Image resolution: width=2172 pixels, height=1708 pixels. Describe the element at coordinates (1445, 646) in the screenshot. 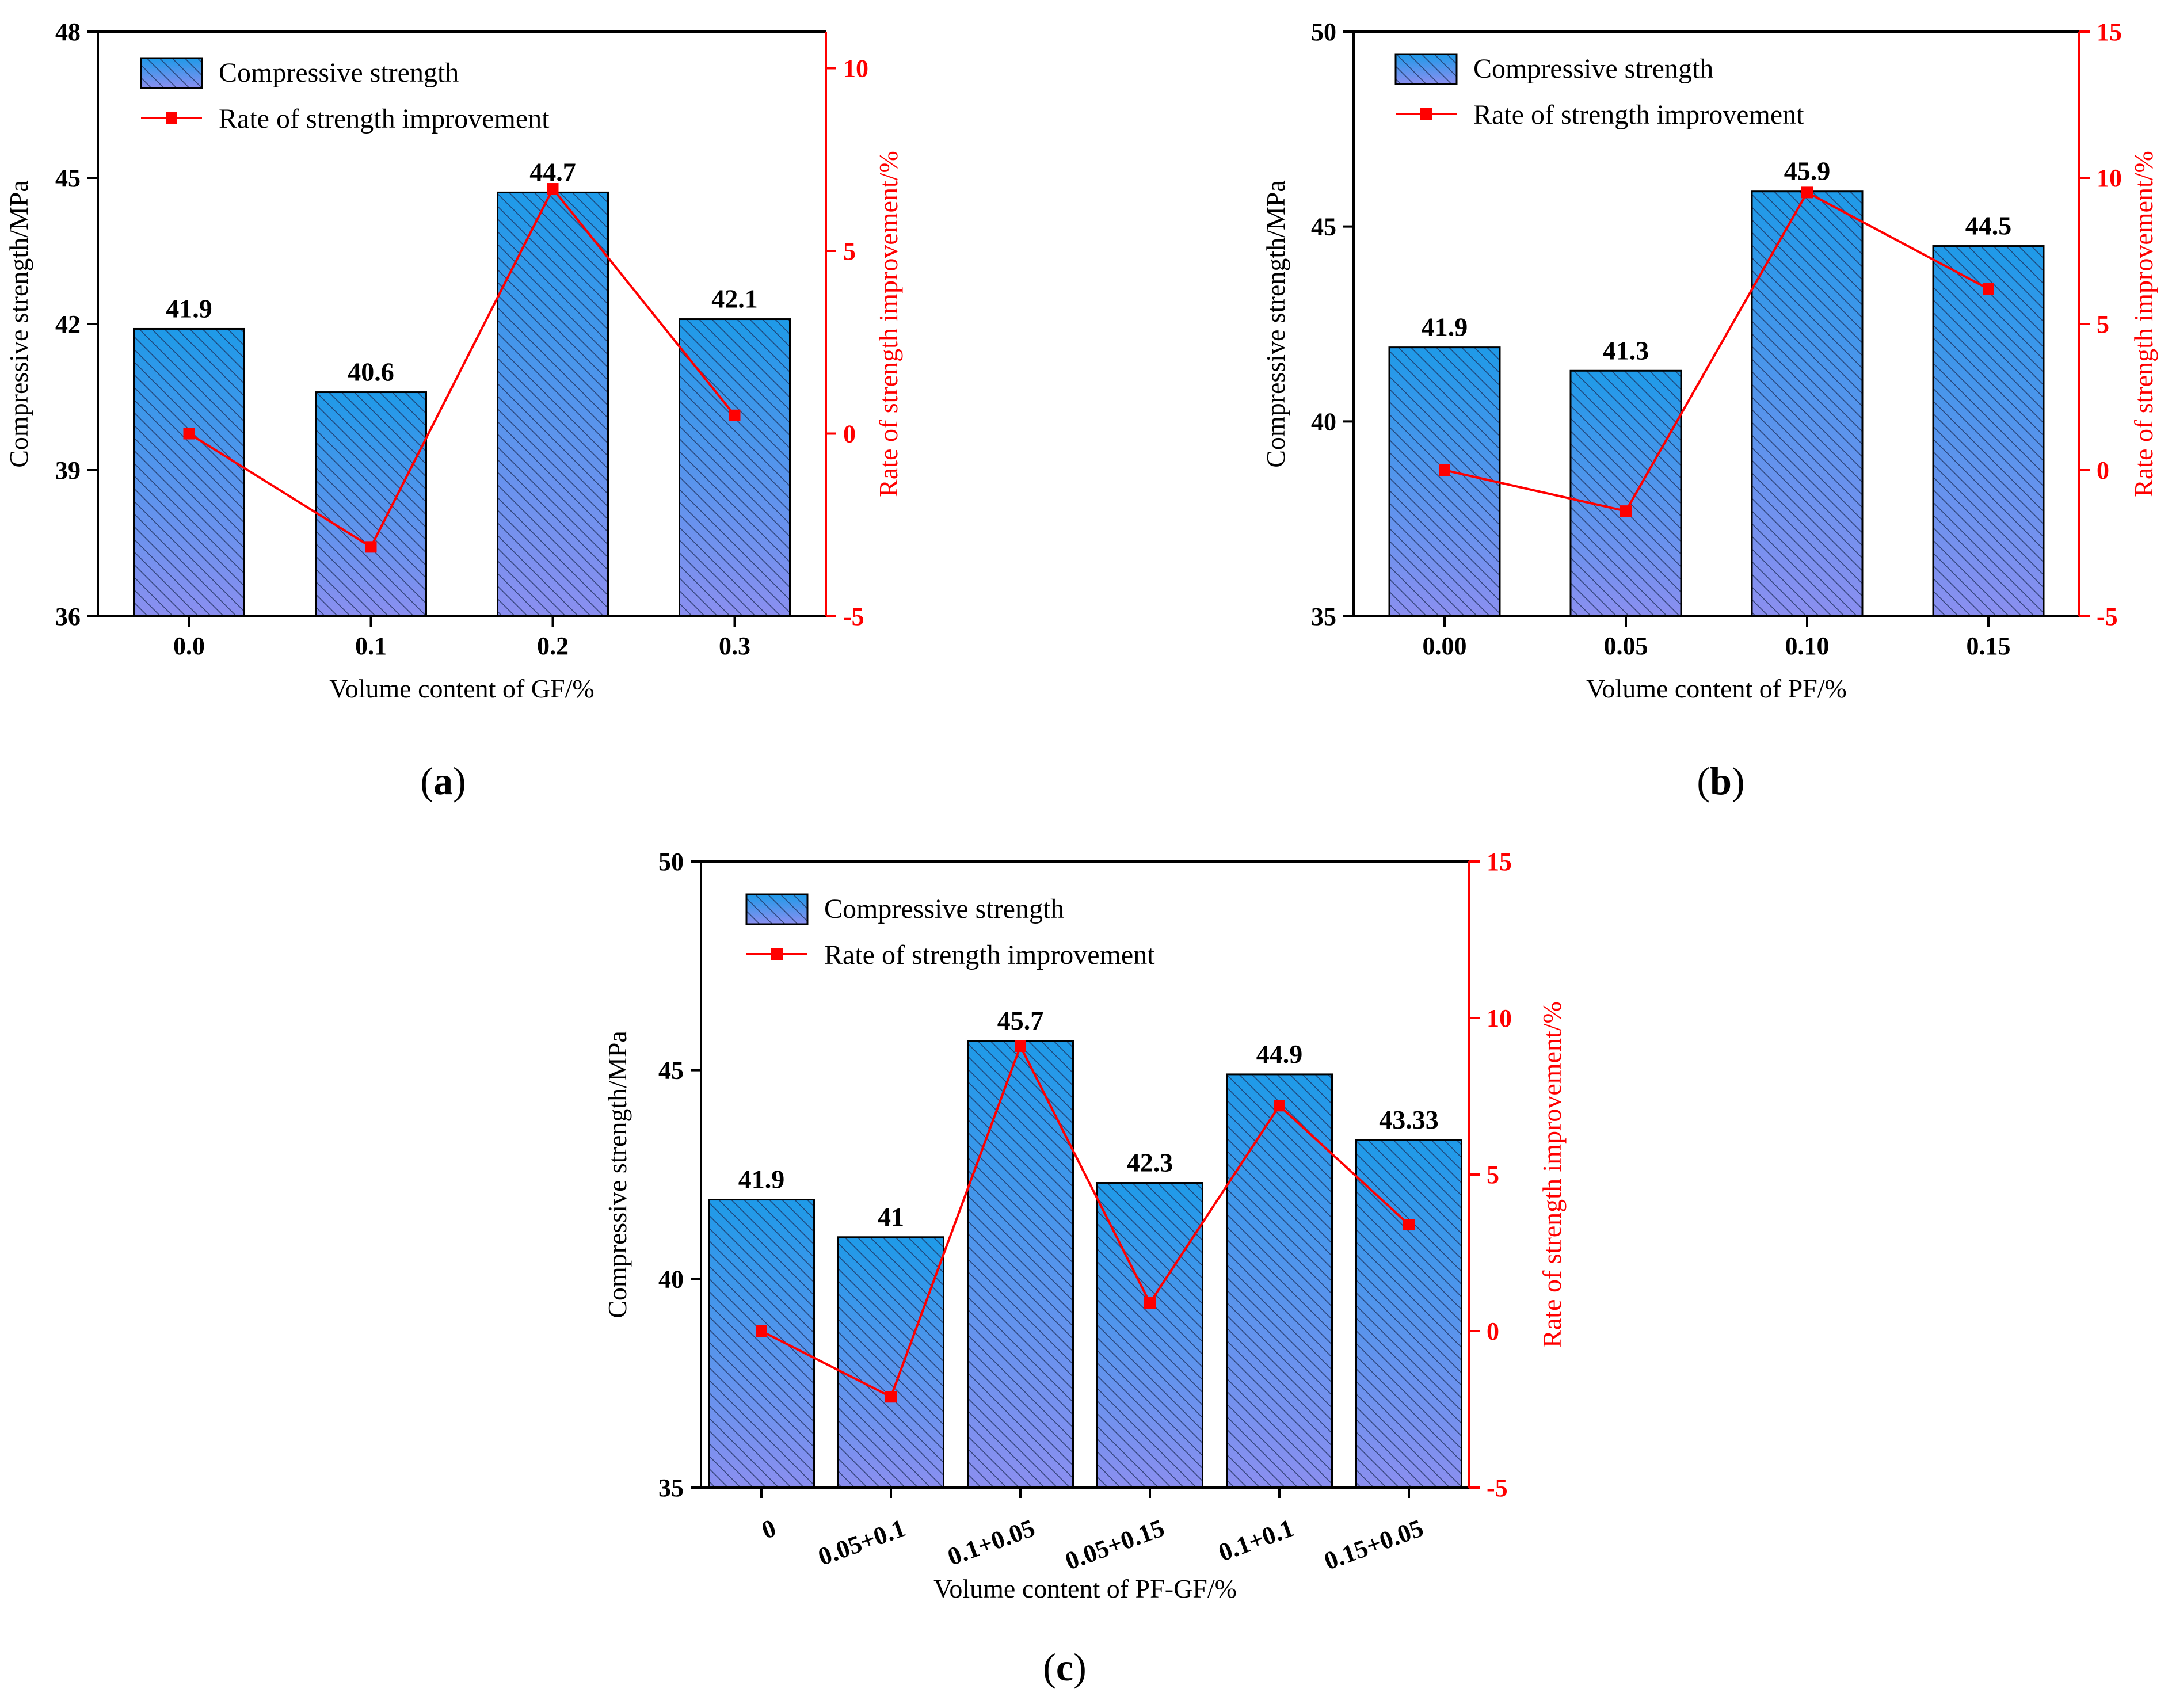

I see `x-tick-label: 0.00` at that location.